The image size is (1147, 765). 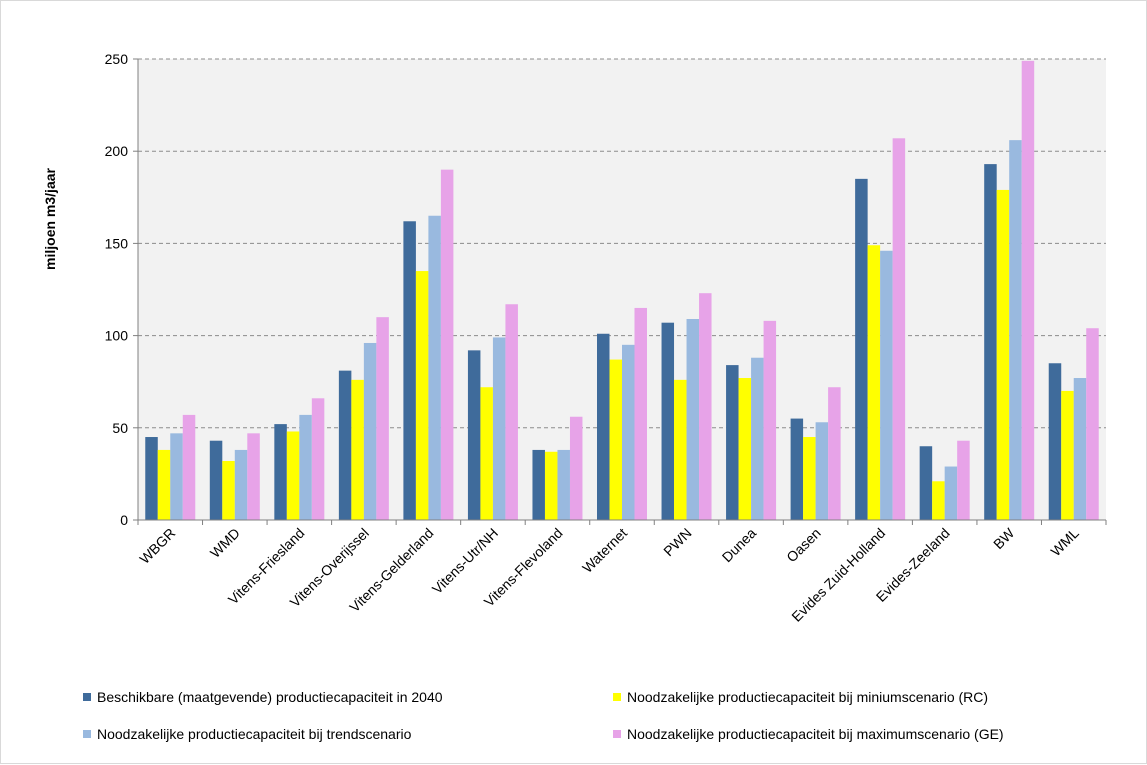 I want to click on x-category-label: BW, so click(x=1004, y=538).